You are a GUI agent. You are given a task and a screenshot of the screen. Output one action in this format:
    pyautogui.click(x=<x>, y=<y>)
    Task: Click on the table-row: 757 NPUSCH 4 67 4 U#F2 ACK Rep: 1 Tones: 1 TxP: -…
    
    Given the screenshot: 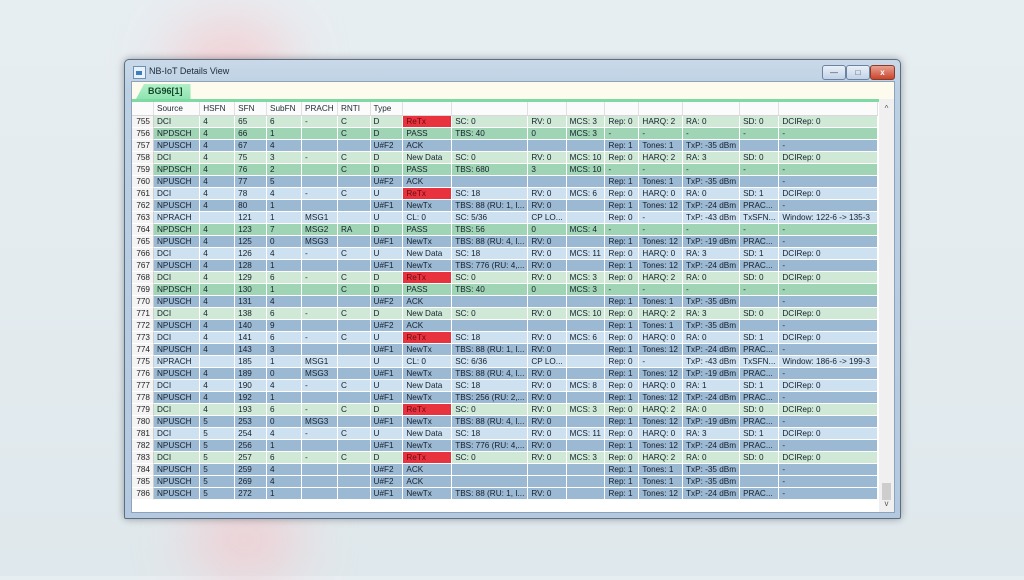 What is the action you would take?
    pyautogui.click(x=505, y=145)
    